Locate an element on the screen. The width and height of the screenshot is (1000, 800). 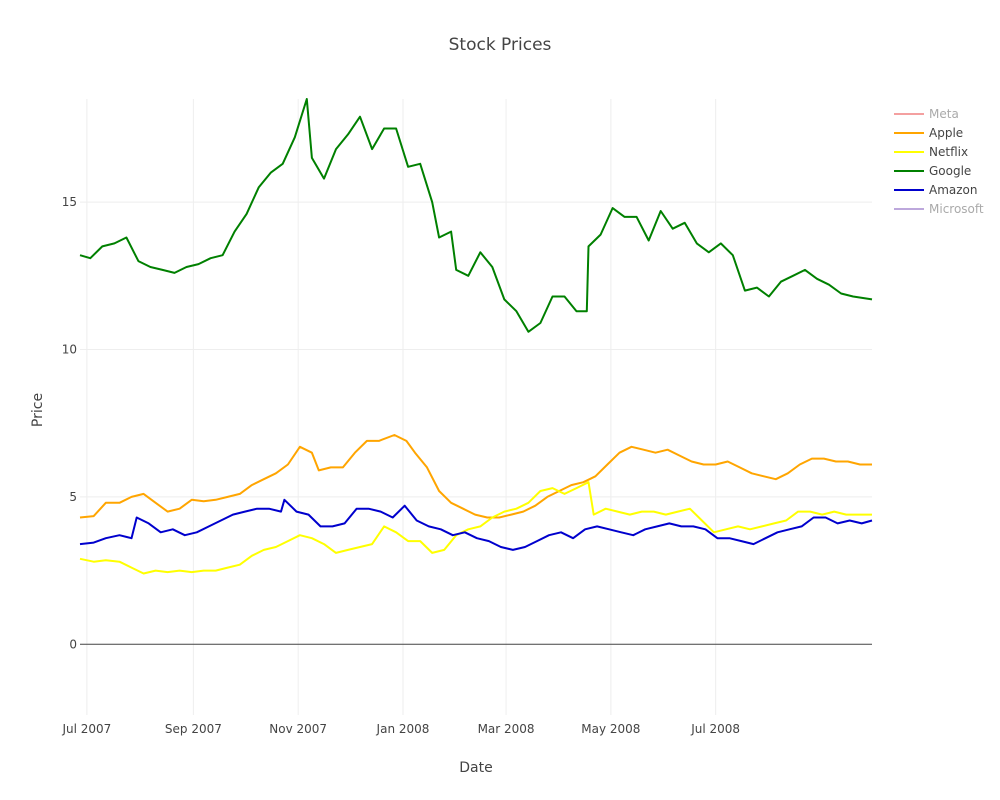
y-tick-label: 15 is located at coordinates (69, 202).